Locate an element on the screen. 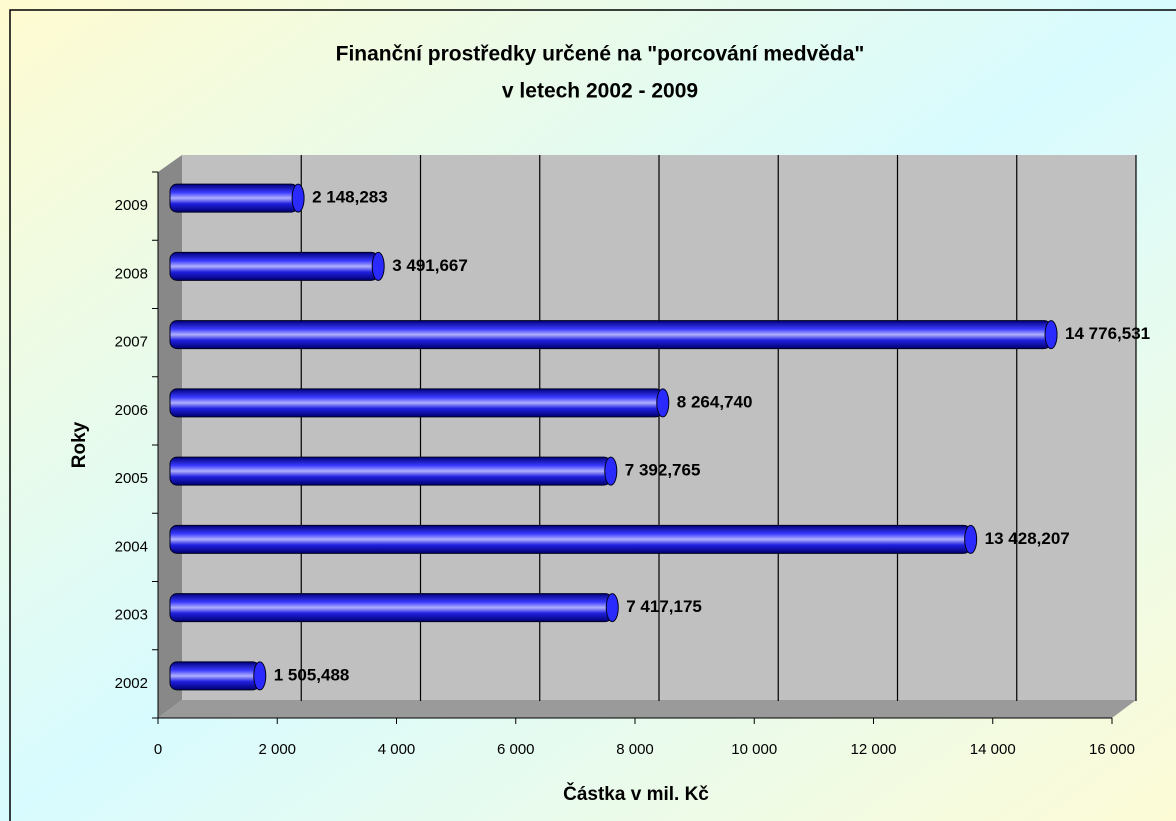 The height and width of the screenshot is (821, 1176). value-label: 13 428,207 is located at coordinates (1027, 538).